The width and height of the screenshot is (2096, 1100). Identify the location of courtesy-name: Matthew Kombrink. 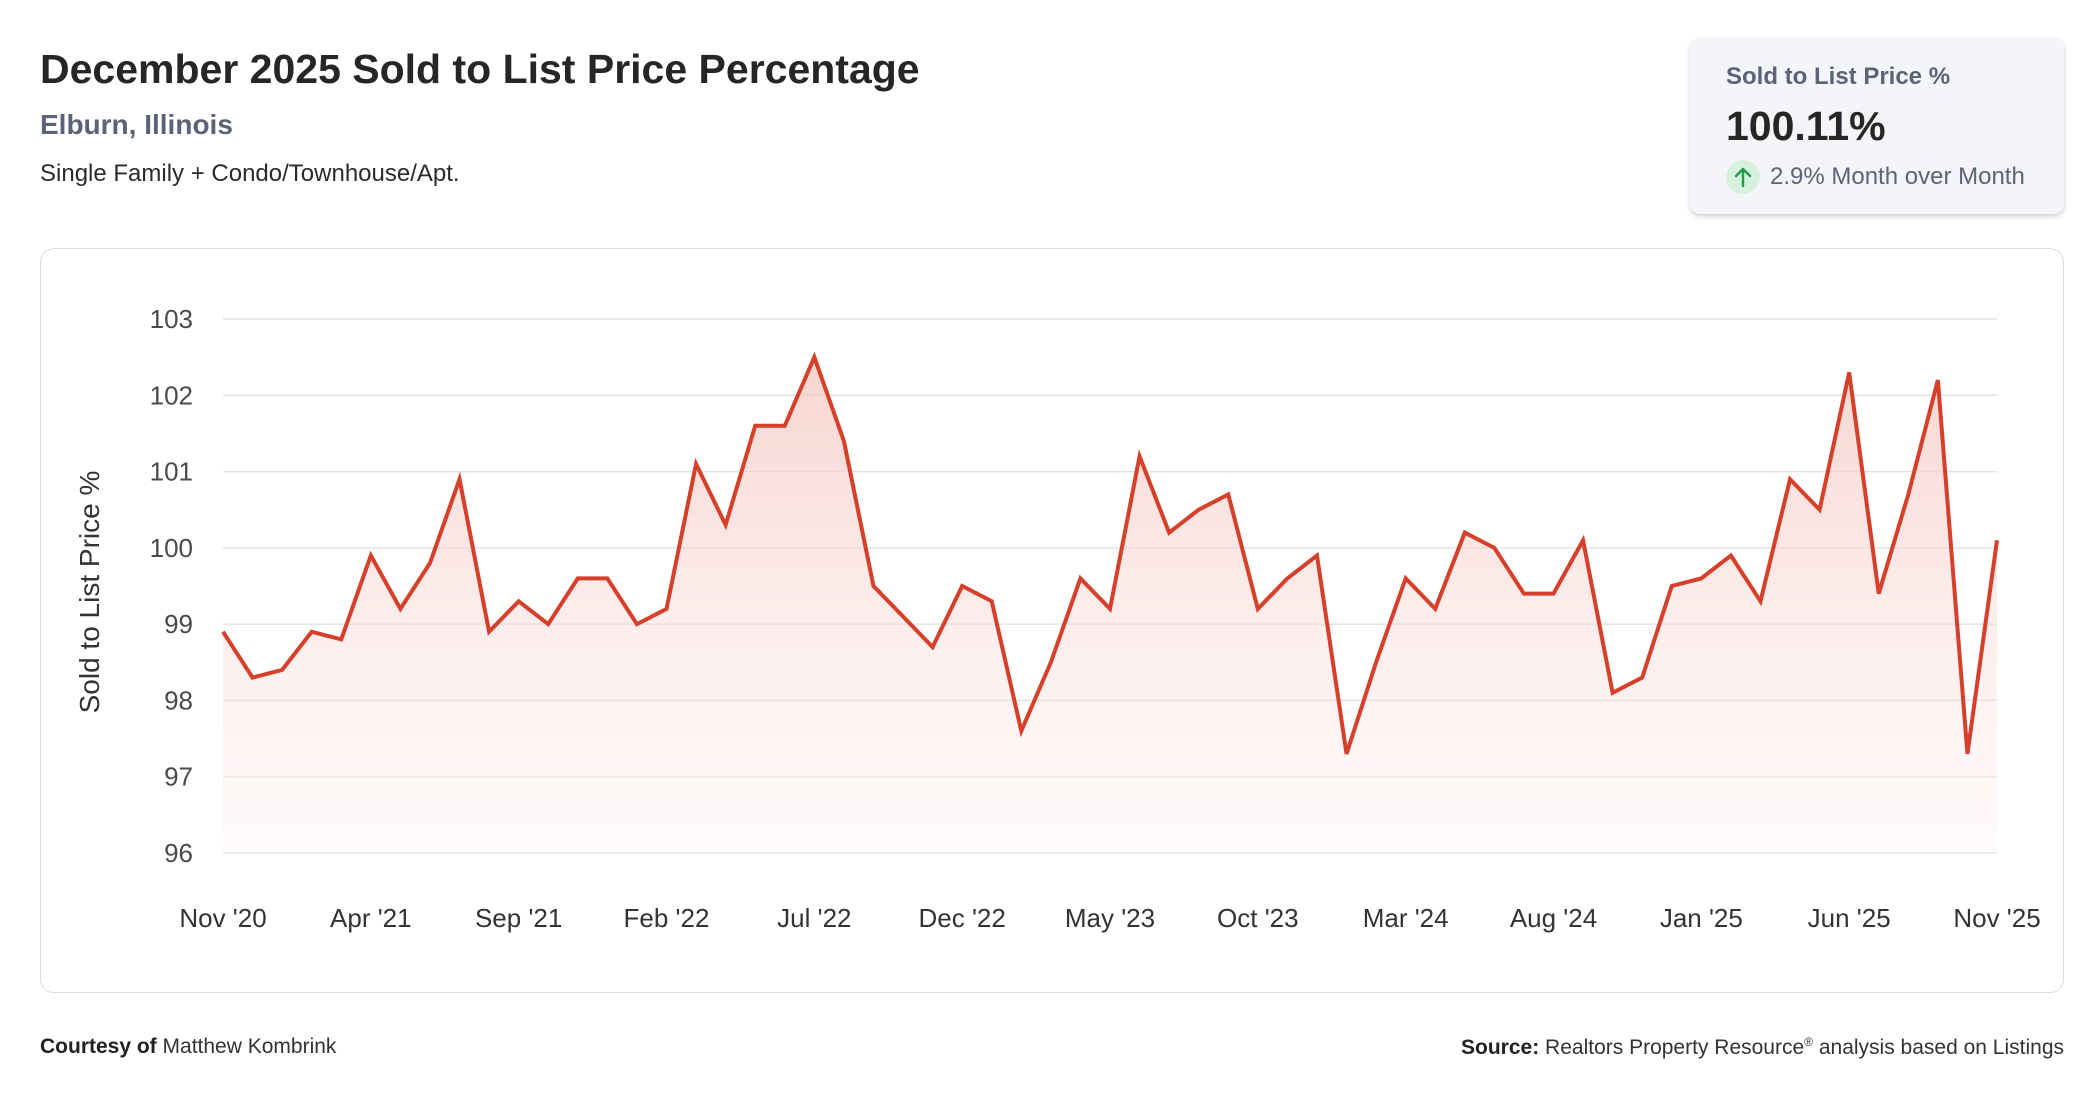
(249, 1046).